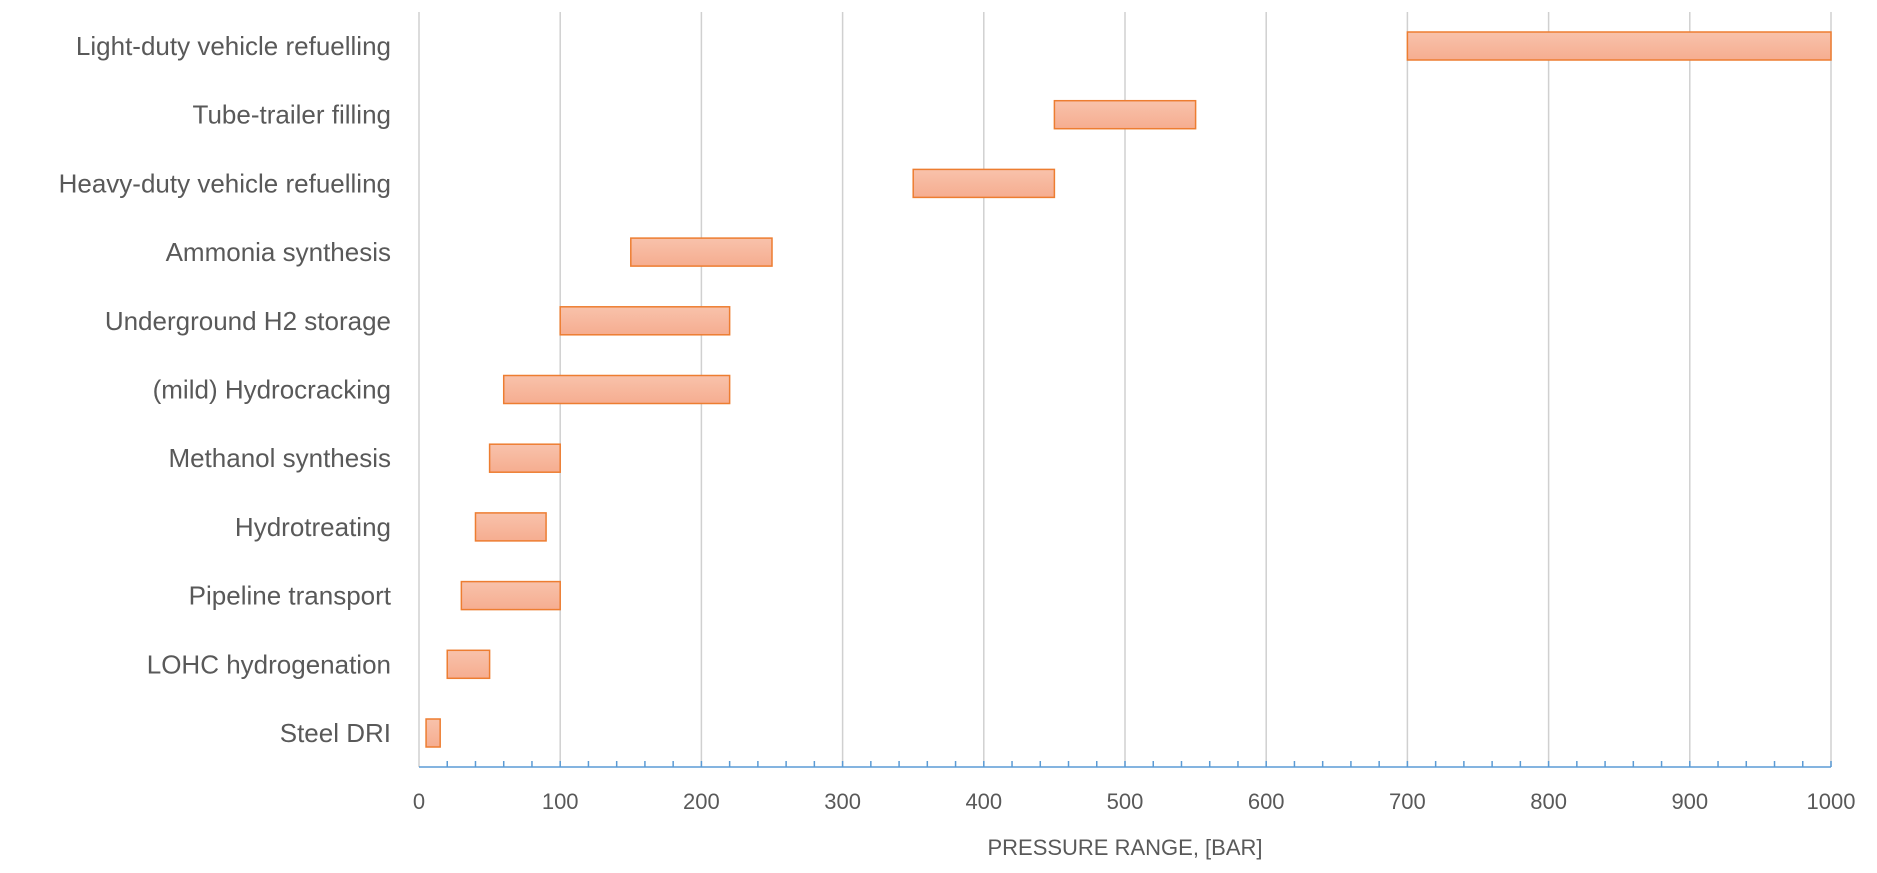 This screenshot has height=873, width=1877. What do you see at coordinates (1134, 787) in the screenshot?
I see `x-axis: 0 100 200 300 400 500 600 700 800 900 1000` at bounding box center [1134, 787].